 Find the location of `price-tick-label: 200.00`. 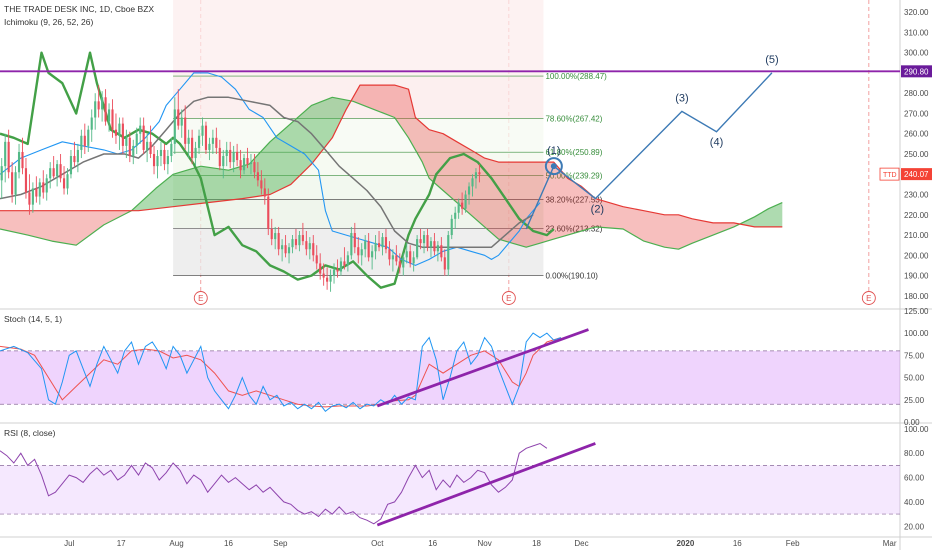

price-tick-label: 200.00 is located at coordinates (916, 255).